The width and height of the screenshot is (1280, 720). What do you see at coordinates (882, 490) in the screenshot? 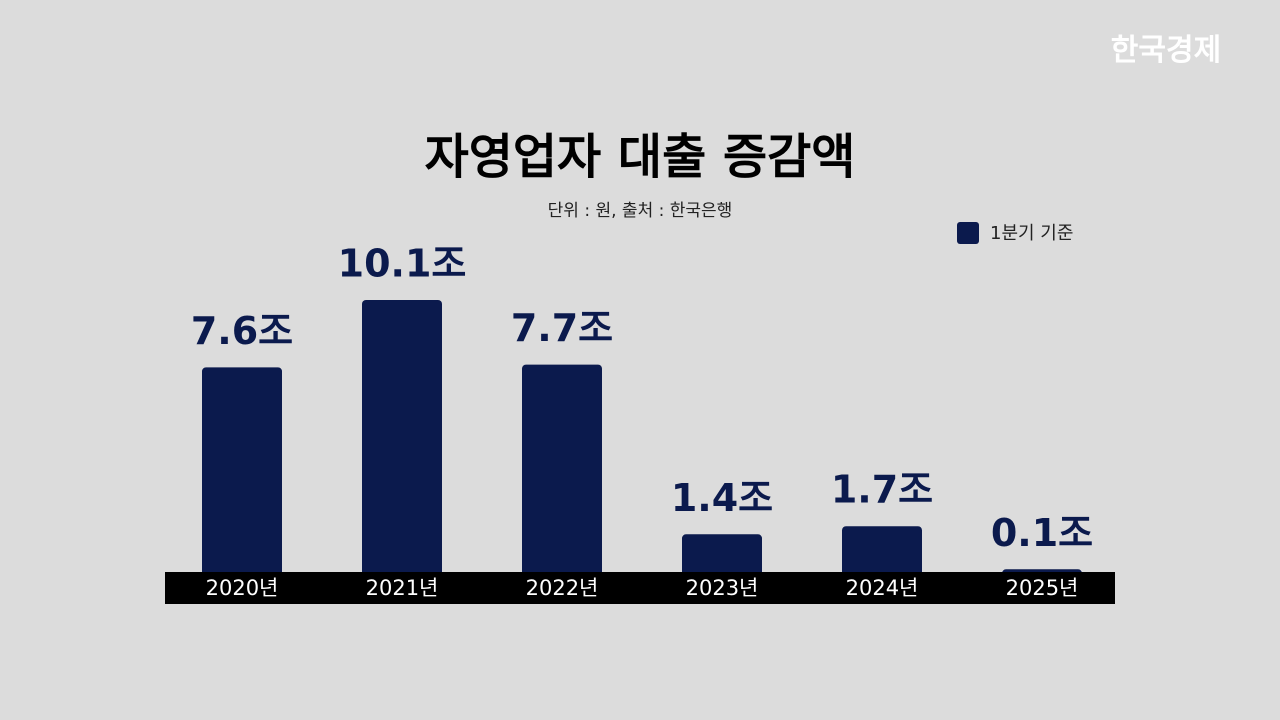
I see `value-label: 1.7조` at bounding box center [882, 490].